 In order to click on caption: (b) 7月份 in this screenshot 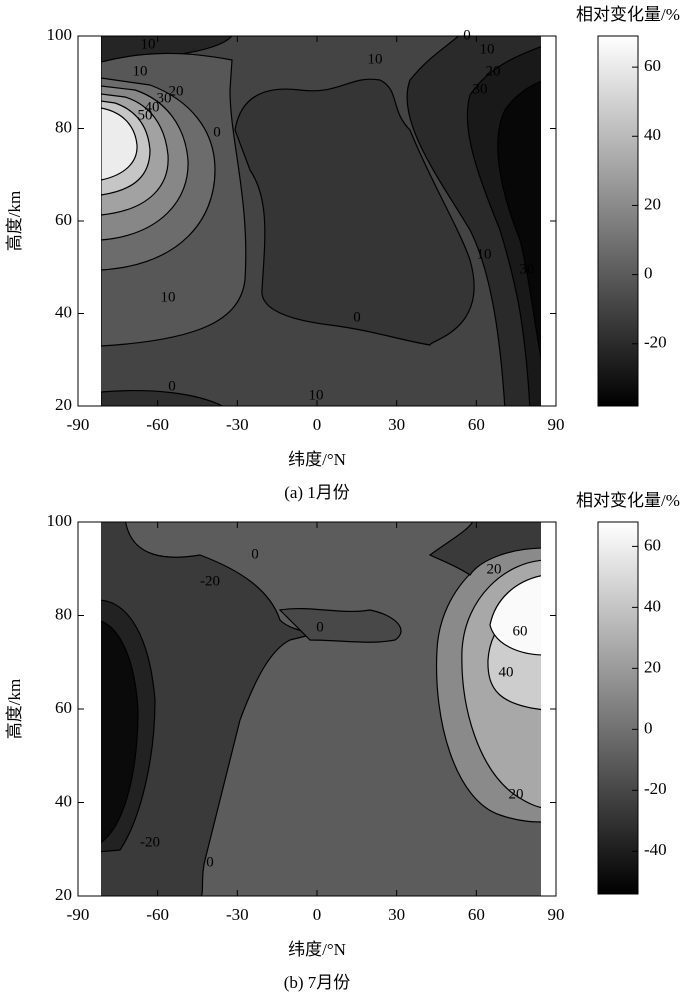, I will do `click(317, 982)`.